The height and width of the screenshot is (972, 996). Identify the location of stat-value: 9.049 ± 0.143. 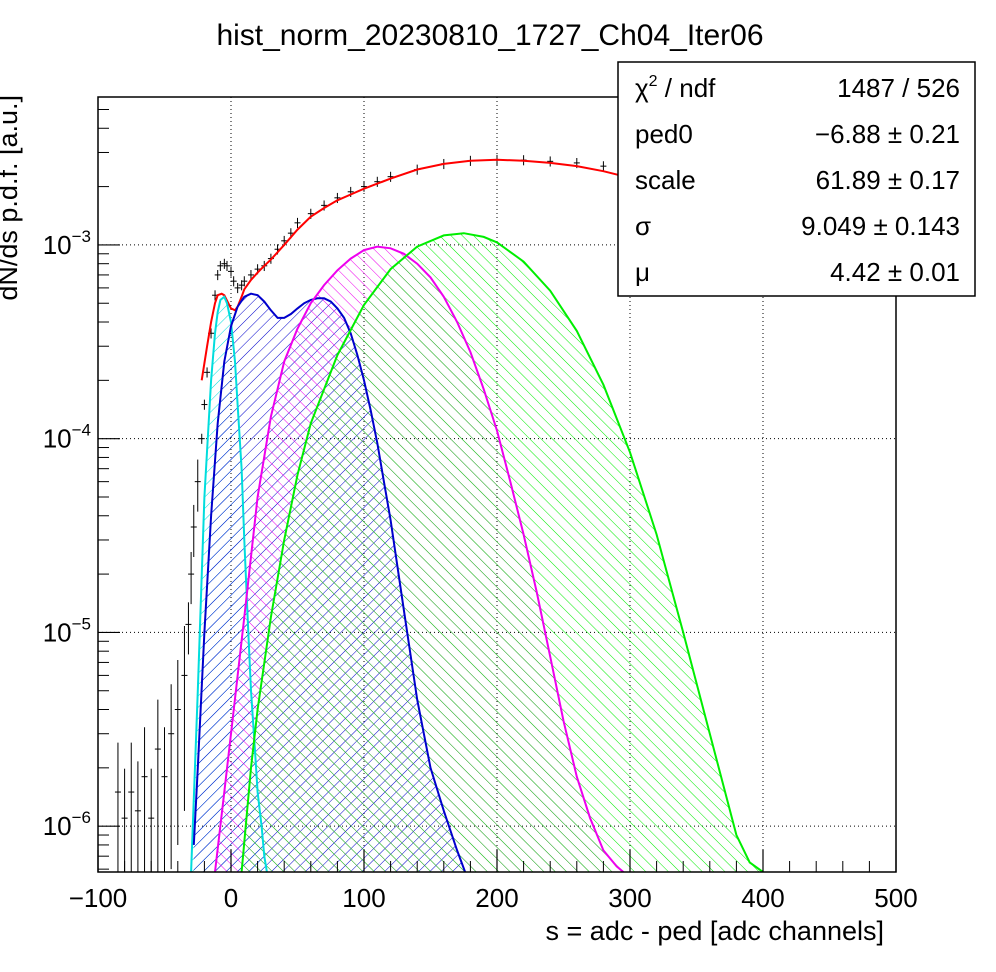
(880, 226).